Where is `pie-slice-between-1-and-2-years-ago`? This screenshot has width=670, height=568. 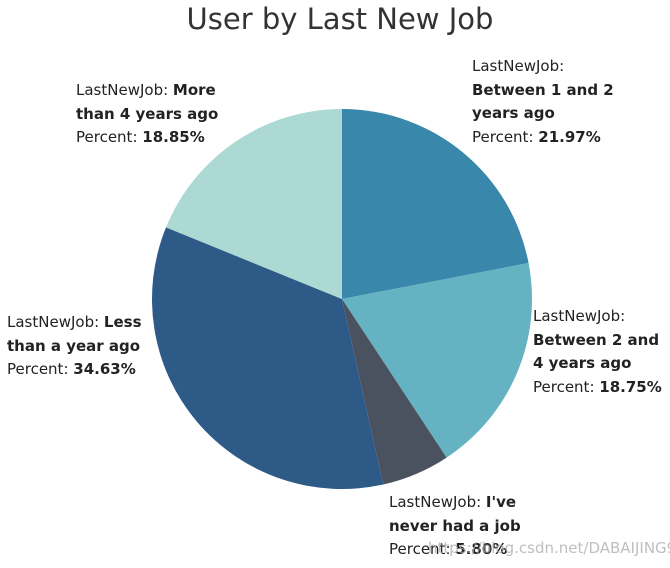
pie-slice-between-1-and-2-years-ago is located at coordinates (435, 204).